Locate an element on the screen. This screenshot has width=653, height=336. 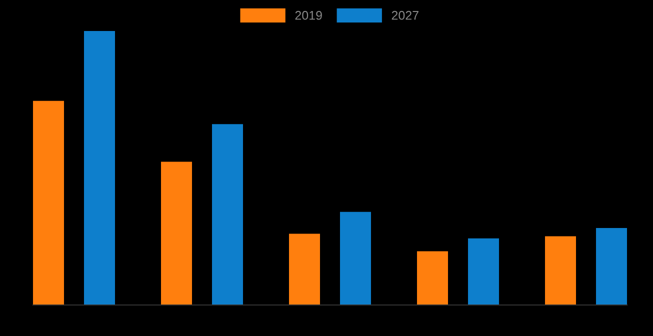
legend-label: 2027 is located at coordinates (405, 15).